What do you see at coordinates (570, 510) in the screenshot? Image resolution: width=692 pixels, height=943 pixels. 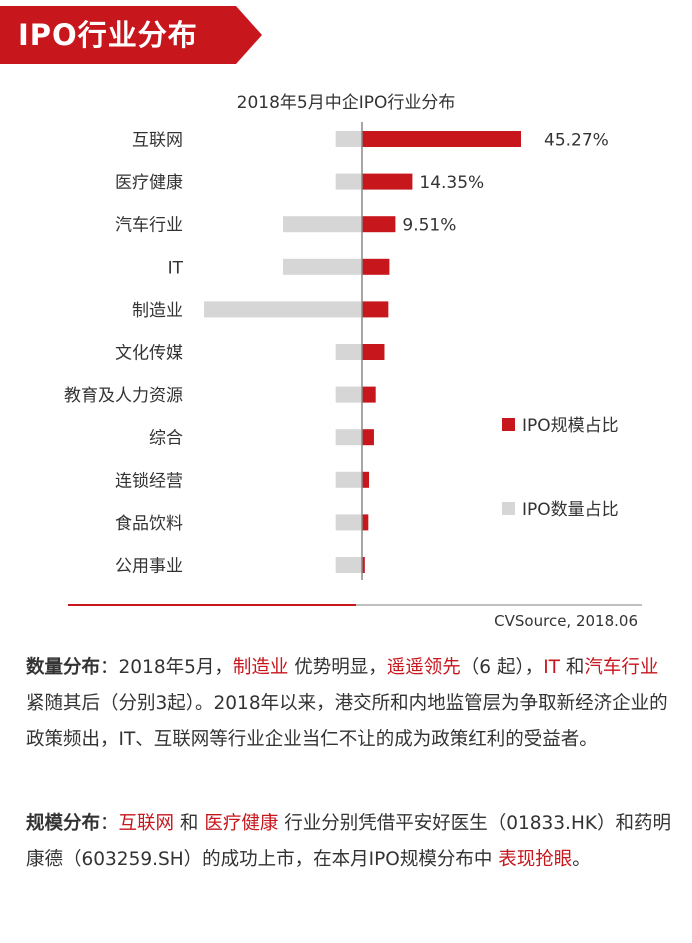 I see `legend-label-count: IPO数量占比` at bounding box center [570, 510].